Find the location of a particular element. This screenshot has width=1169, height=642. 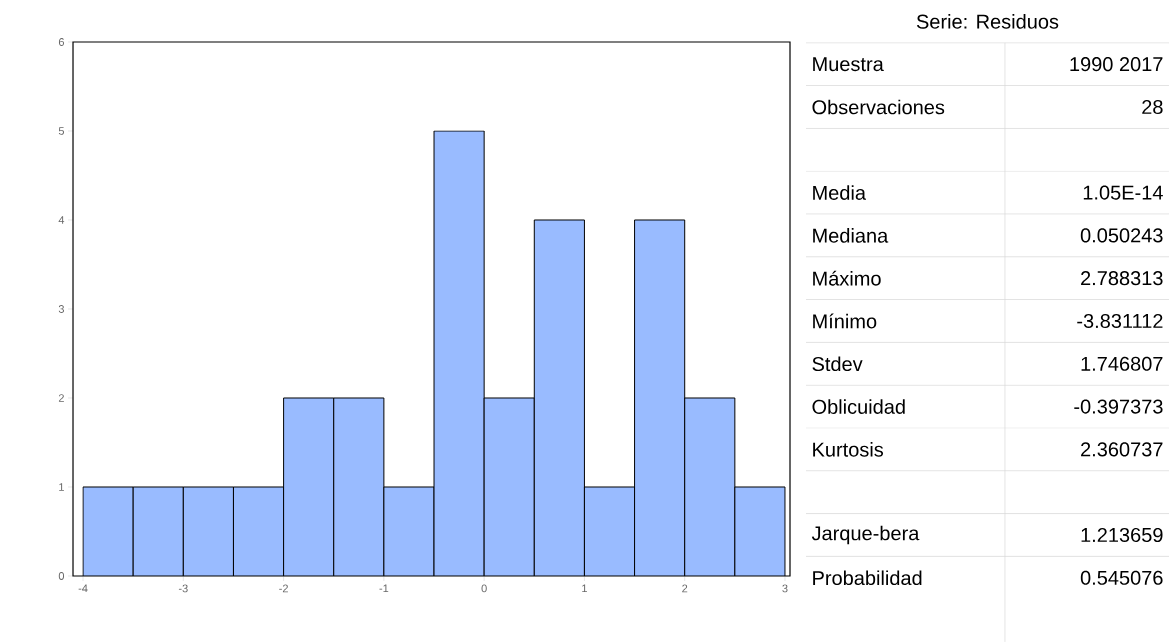

x-tick-label: -2 is located at coordinates (283, 588).